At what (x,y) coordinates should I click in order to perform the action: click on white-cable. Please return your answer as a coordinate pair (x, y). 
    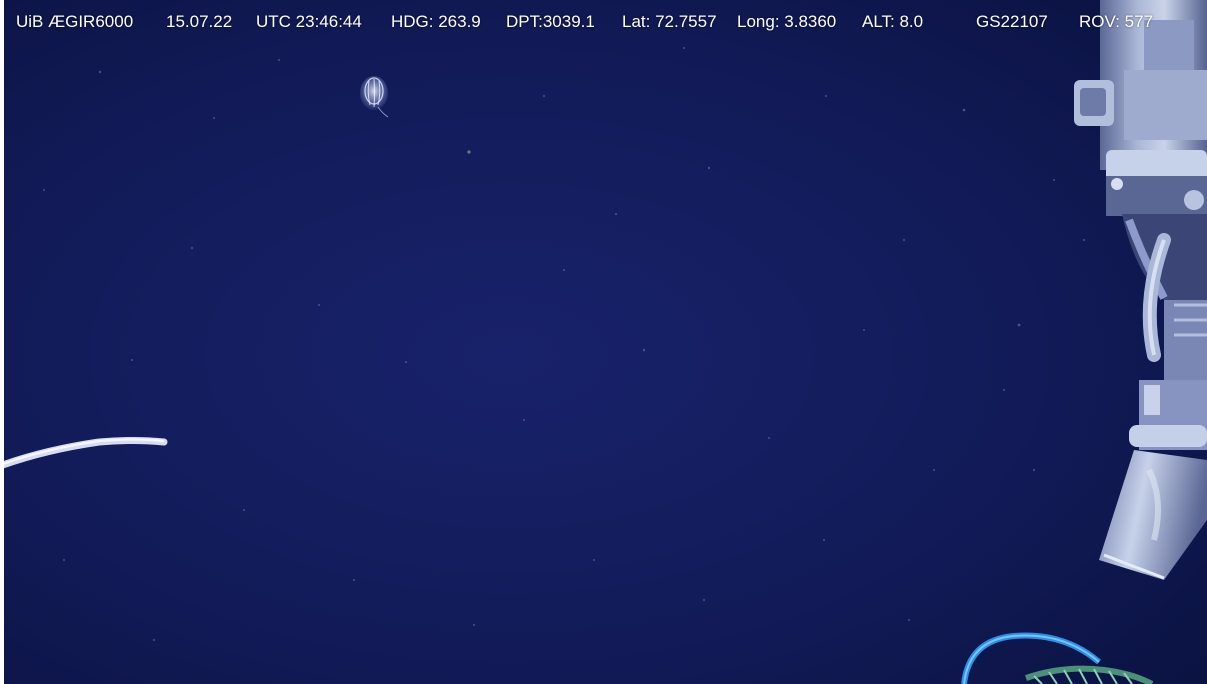
    Looking at the image, I should click on (86, 453).